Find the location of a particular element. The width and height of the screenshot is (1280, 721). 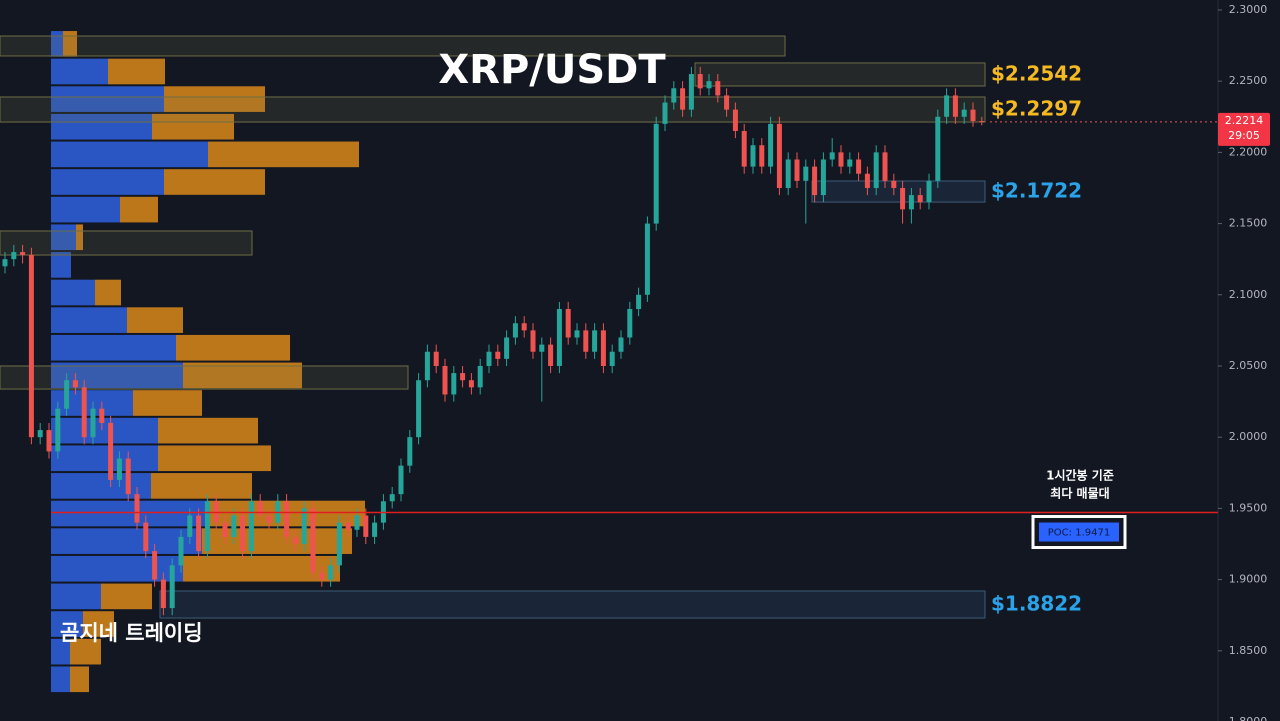

y-tick-label: 2.2000 is located at coordinates (1248, 151).